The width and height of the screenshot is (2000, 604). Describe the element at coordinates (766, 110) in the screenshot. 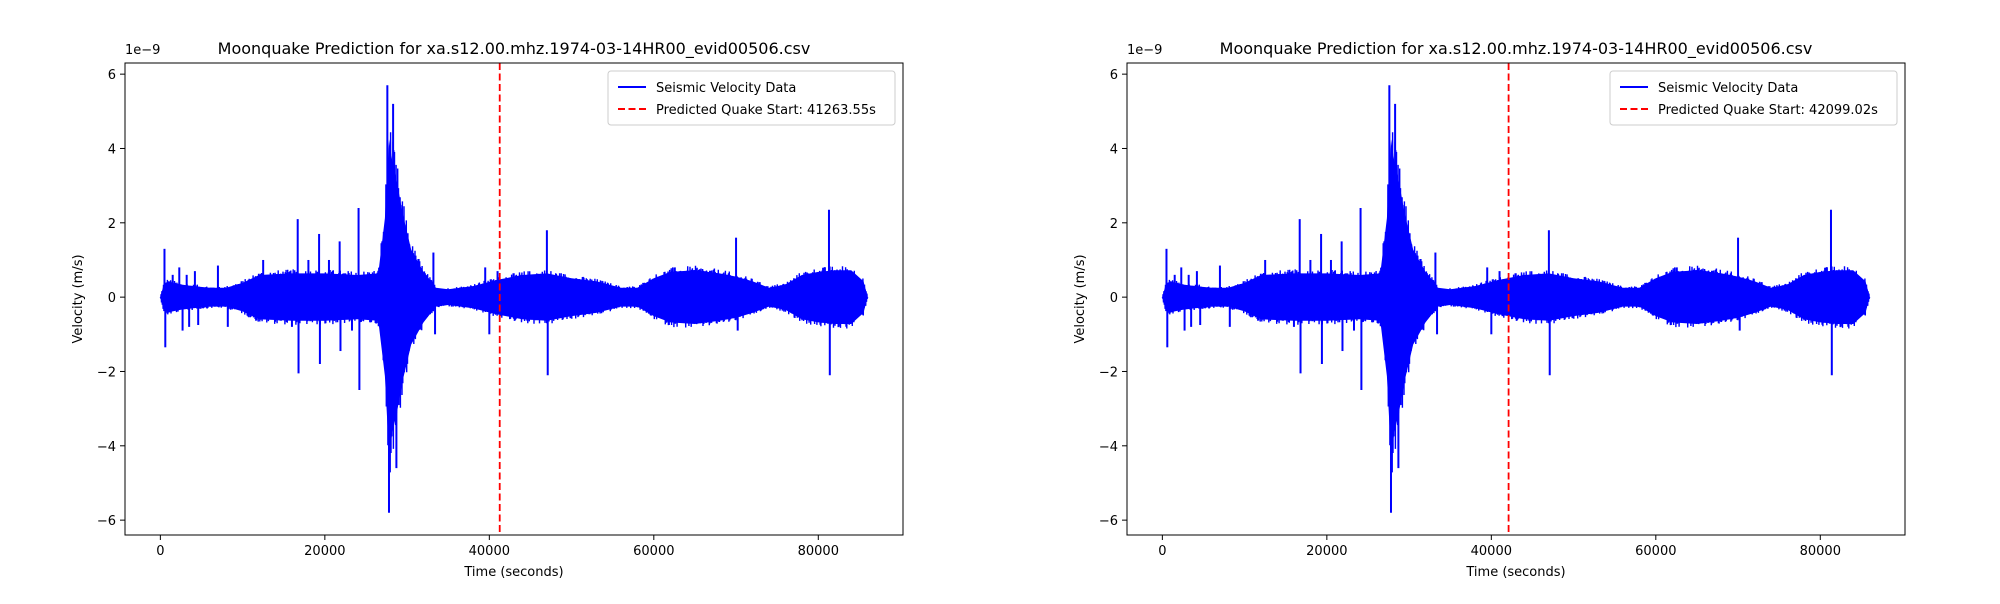

I see `legend-label-prediction: Predicted Quake Start: 41263.55s` at that location.